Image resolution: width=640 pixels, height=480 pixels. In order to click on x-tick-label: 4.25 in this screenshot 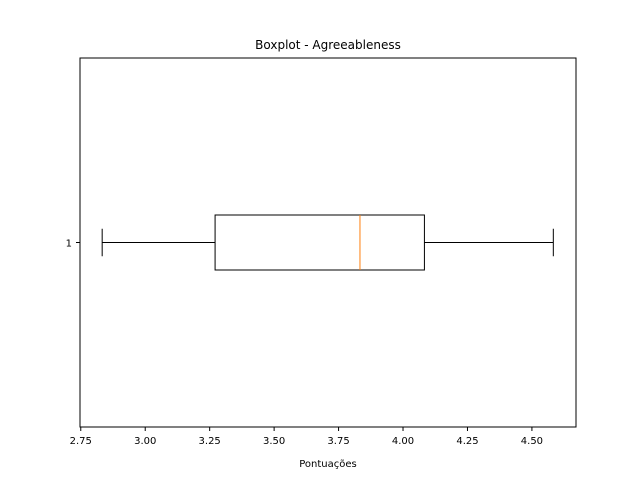, I will do `click(467, 441)`.